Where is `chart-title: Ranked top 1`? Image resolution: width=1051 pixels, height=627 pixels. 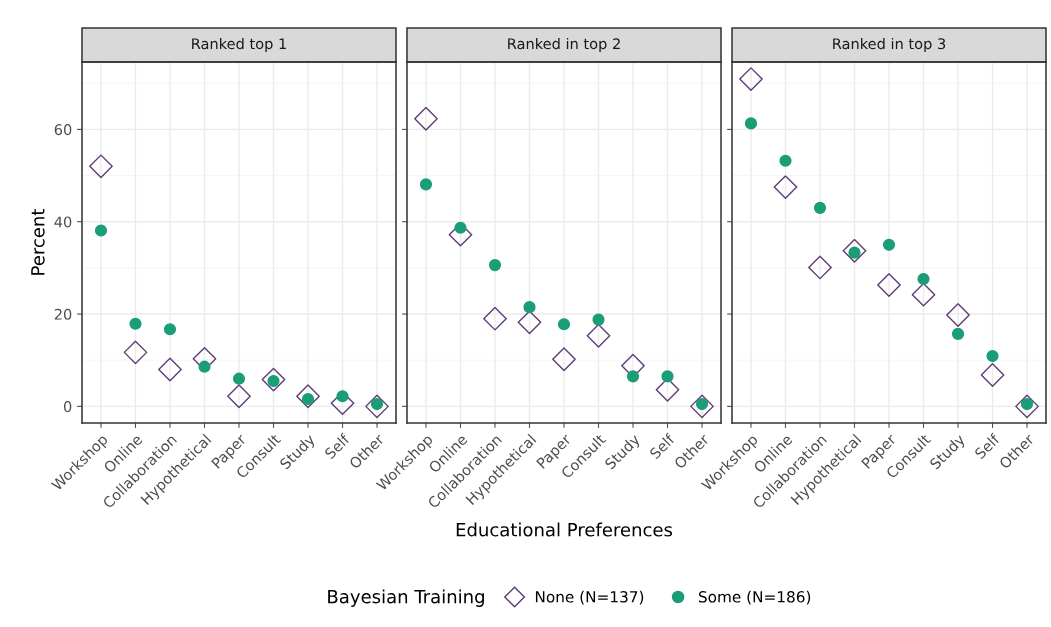
chart-title: Ranked top 1 is located at coordinates (239, 45).